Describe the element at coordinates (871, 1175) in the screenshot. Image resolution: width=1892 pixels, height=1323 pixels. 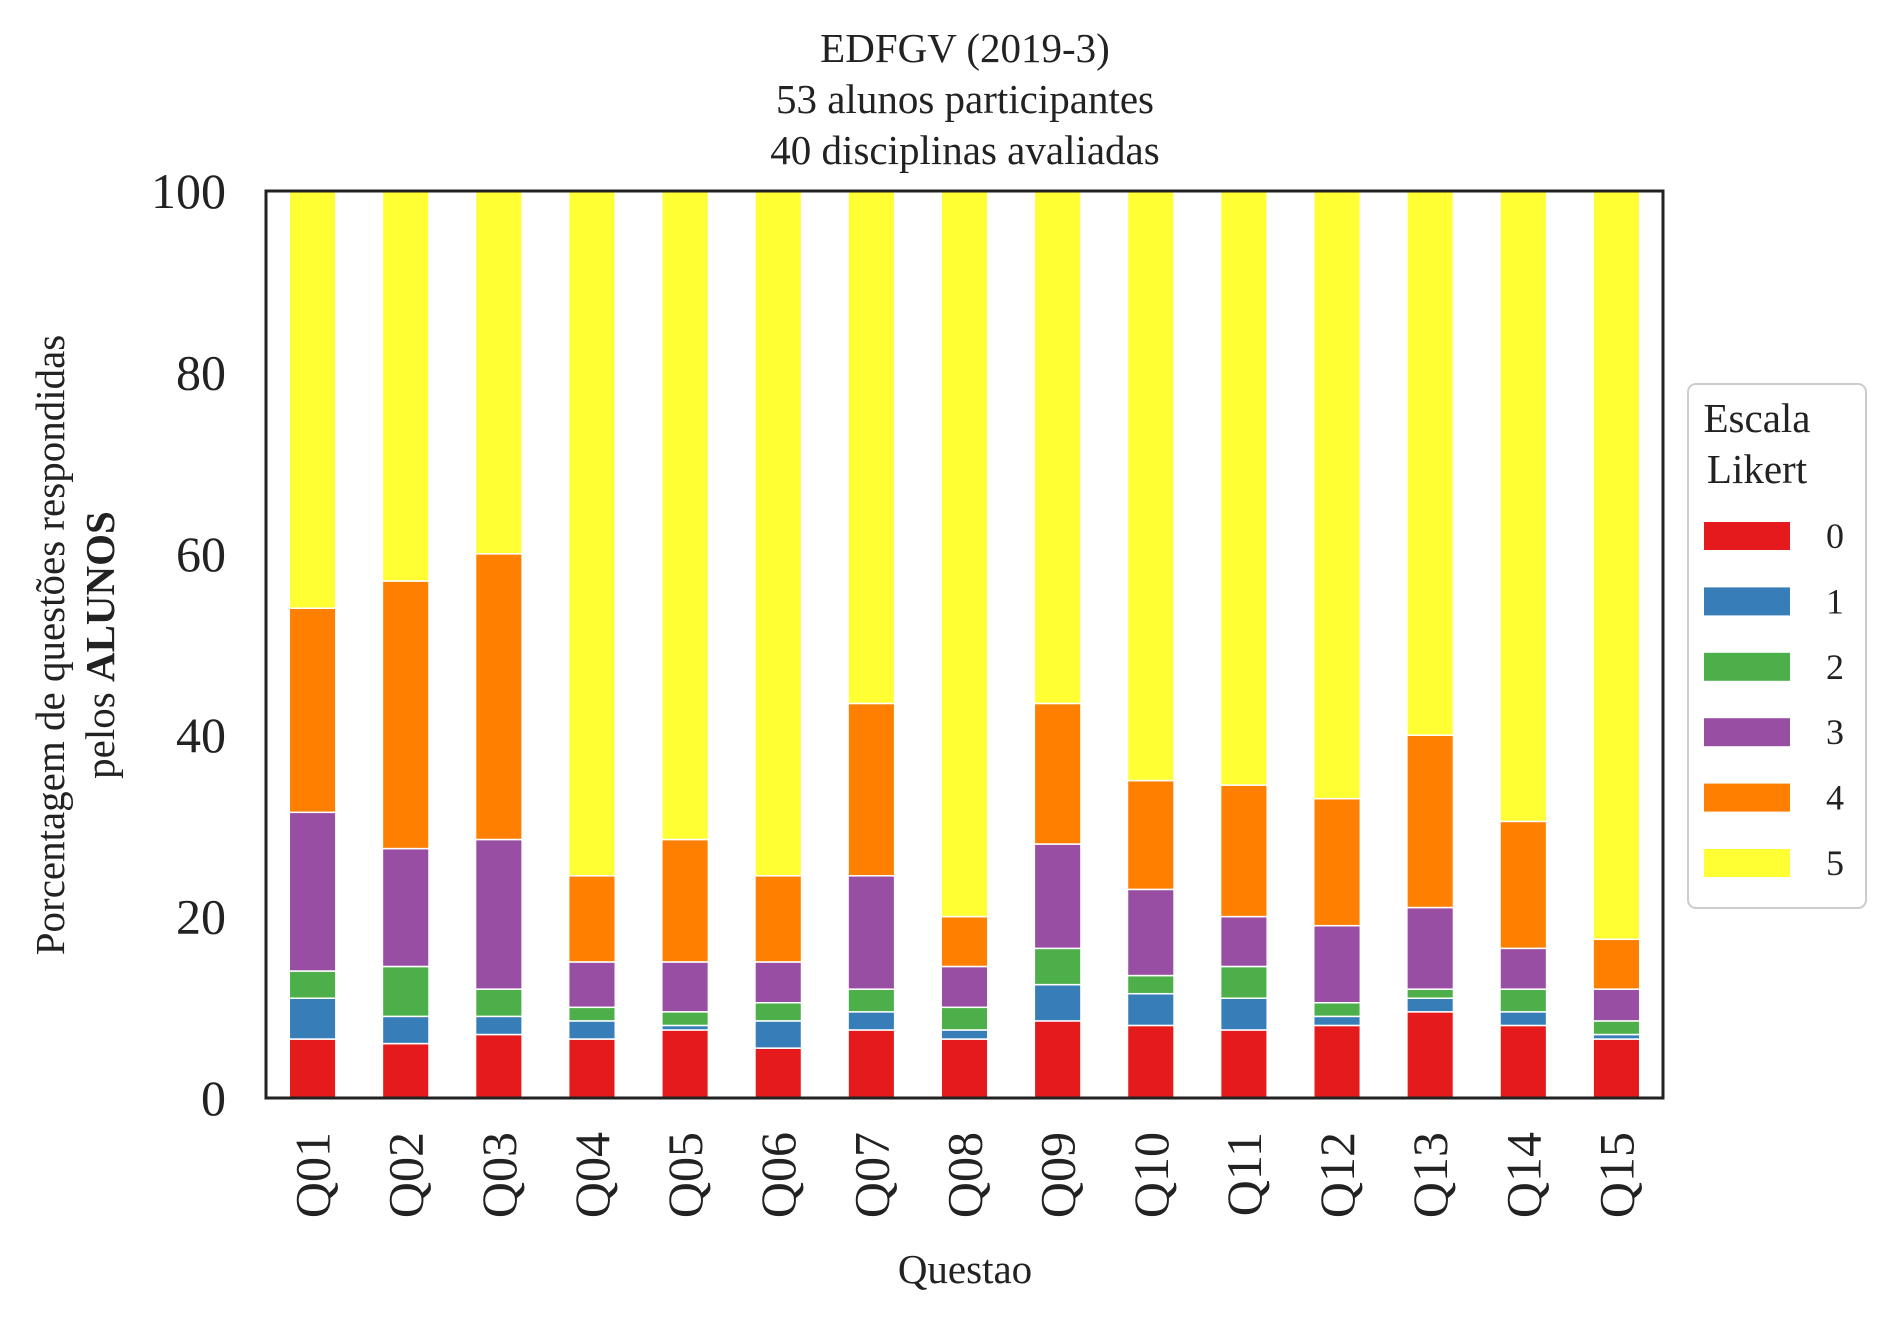
I see `x-tick-label: Q07` at that location.